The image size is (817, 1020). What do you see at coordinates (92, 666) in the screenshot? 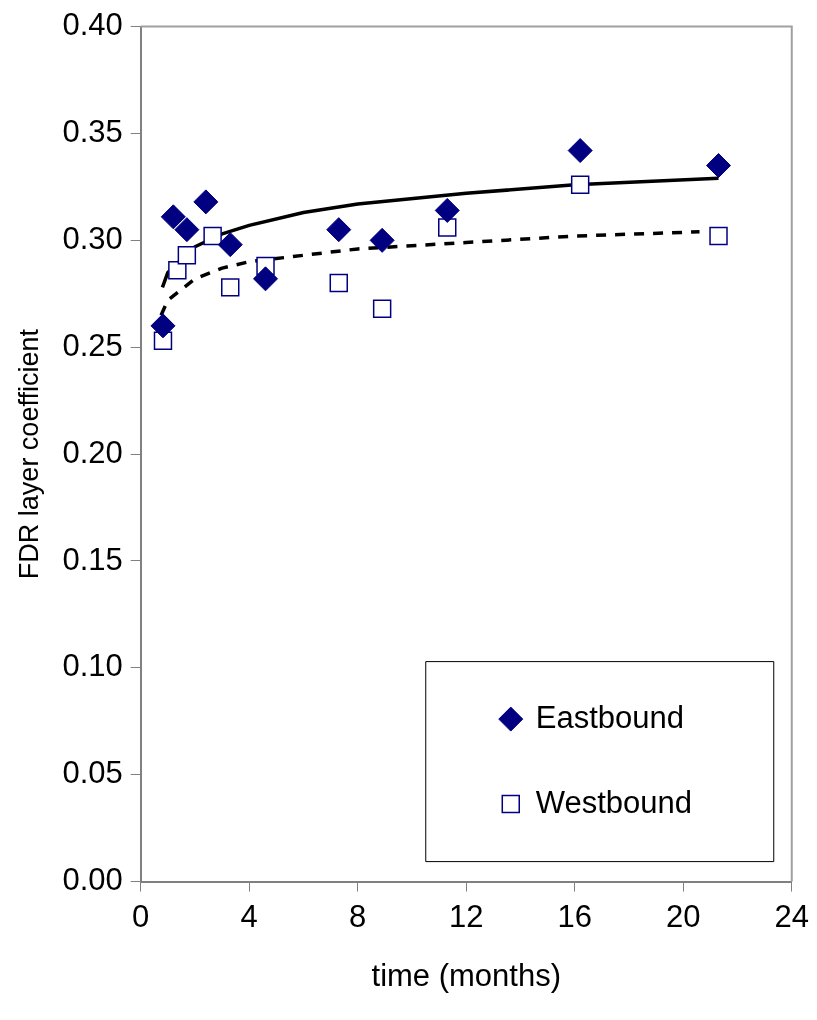
I see `y-tick-label: 0.10` at bounding box center [92, 666].